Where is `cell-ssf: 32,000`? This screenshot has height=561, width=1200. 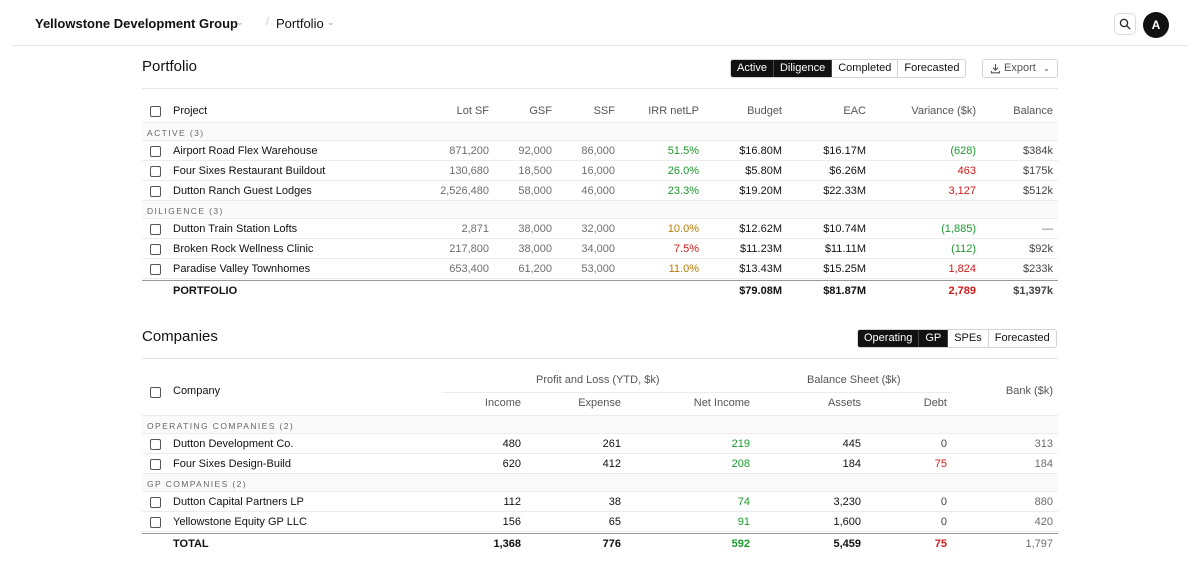 cell-ssf: 32,000 is located at coordinates (598, 229).